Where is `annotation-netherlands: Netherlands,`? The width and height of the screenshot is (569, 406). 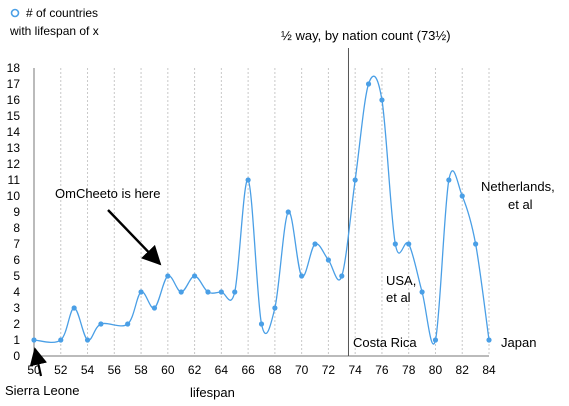 annotation-netherlands: Netherlands, is located at coordinates (518, 186).